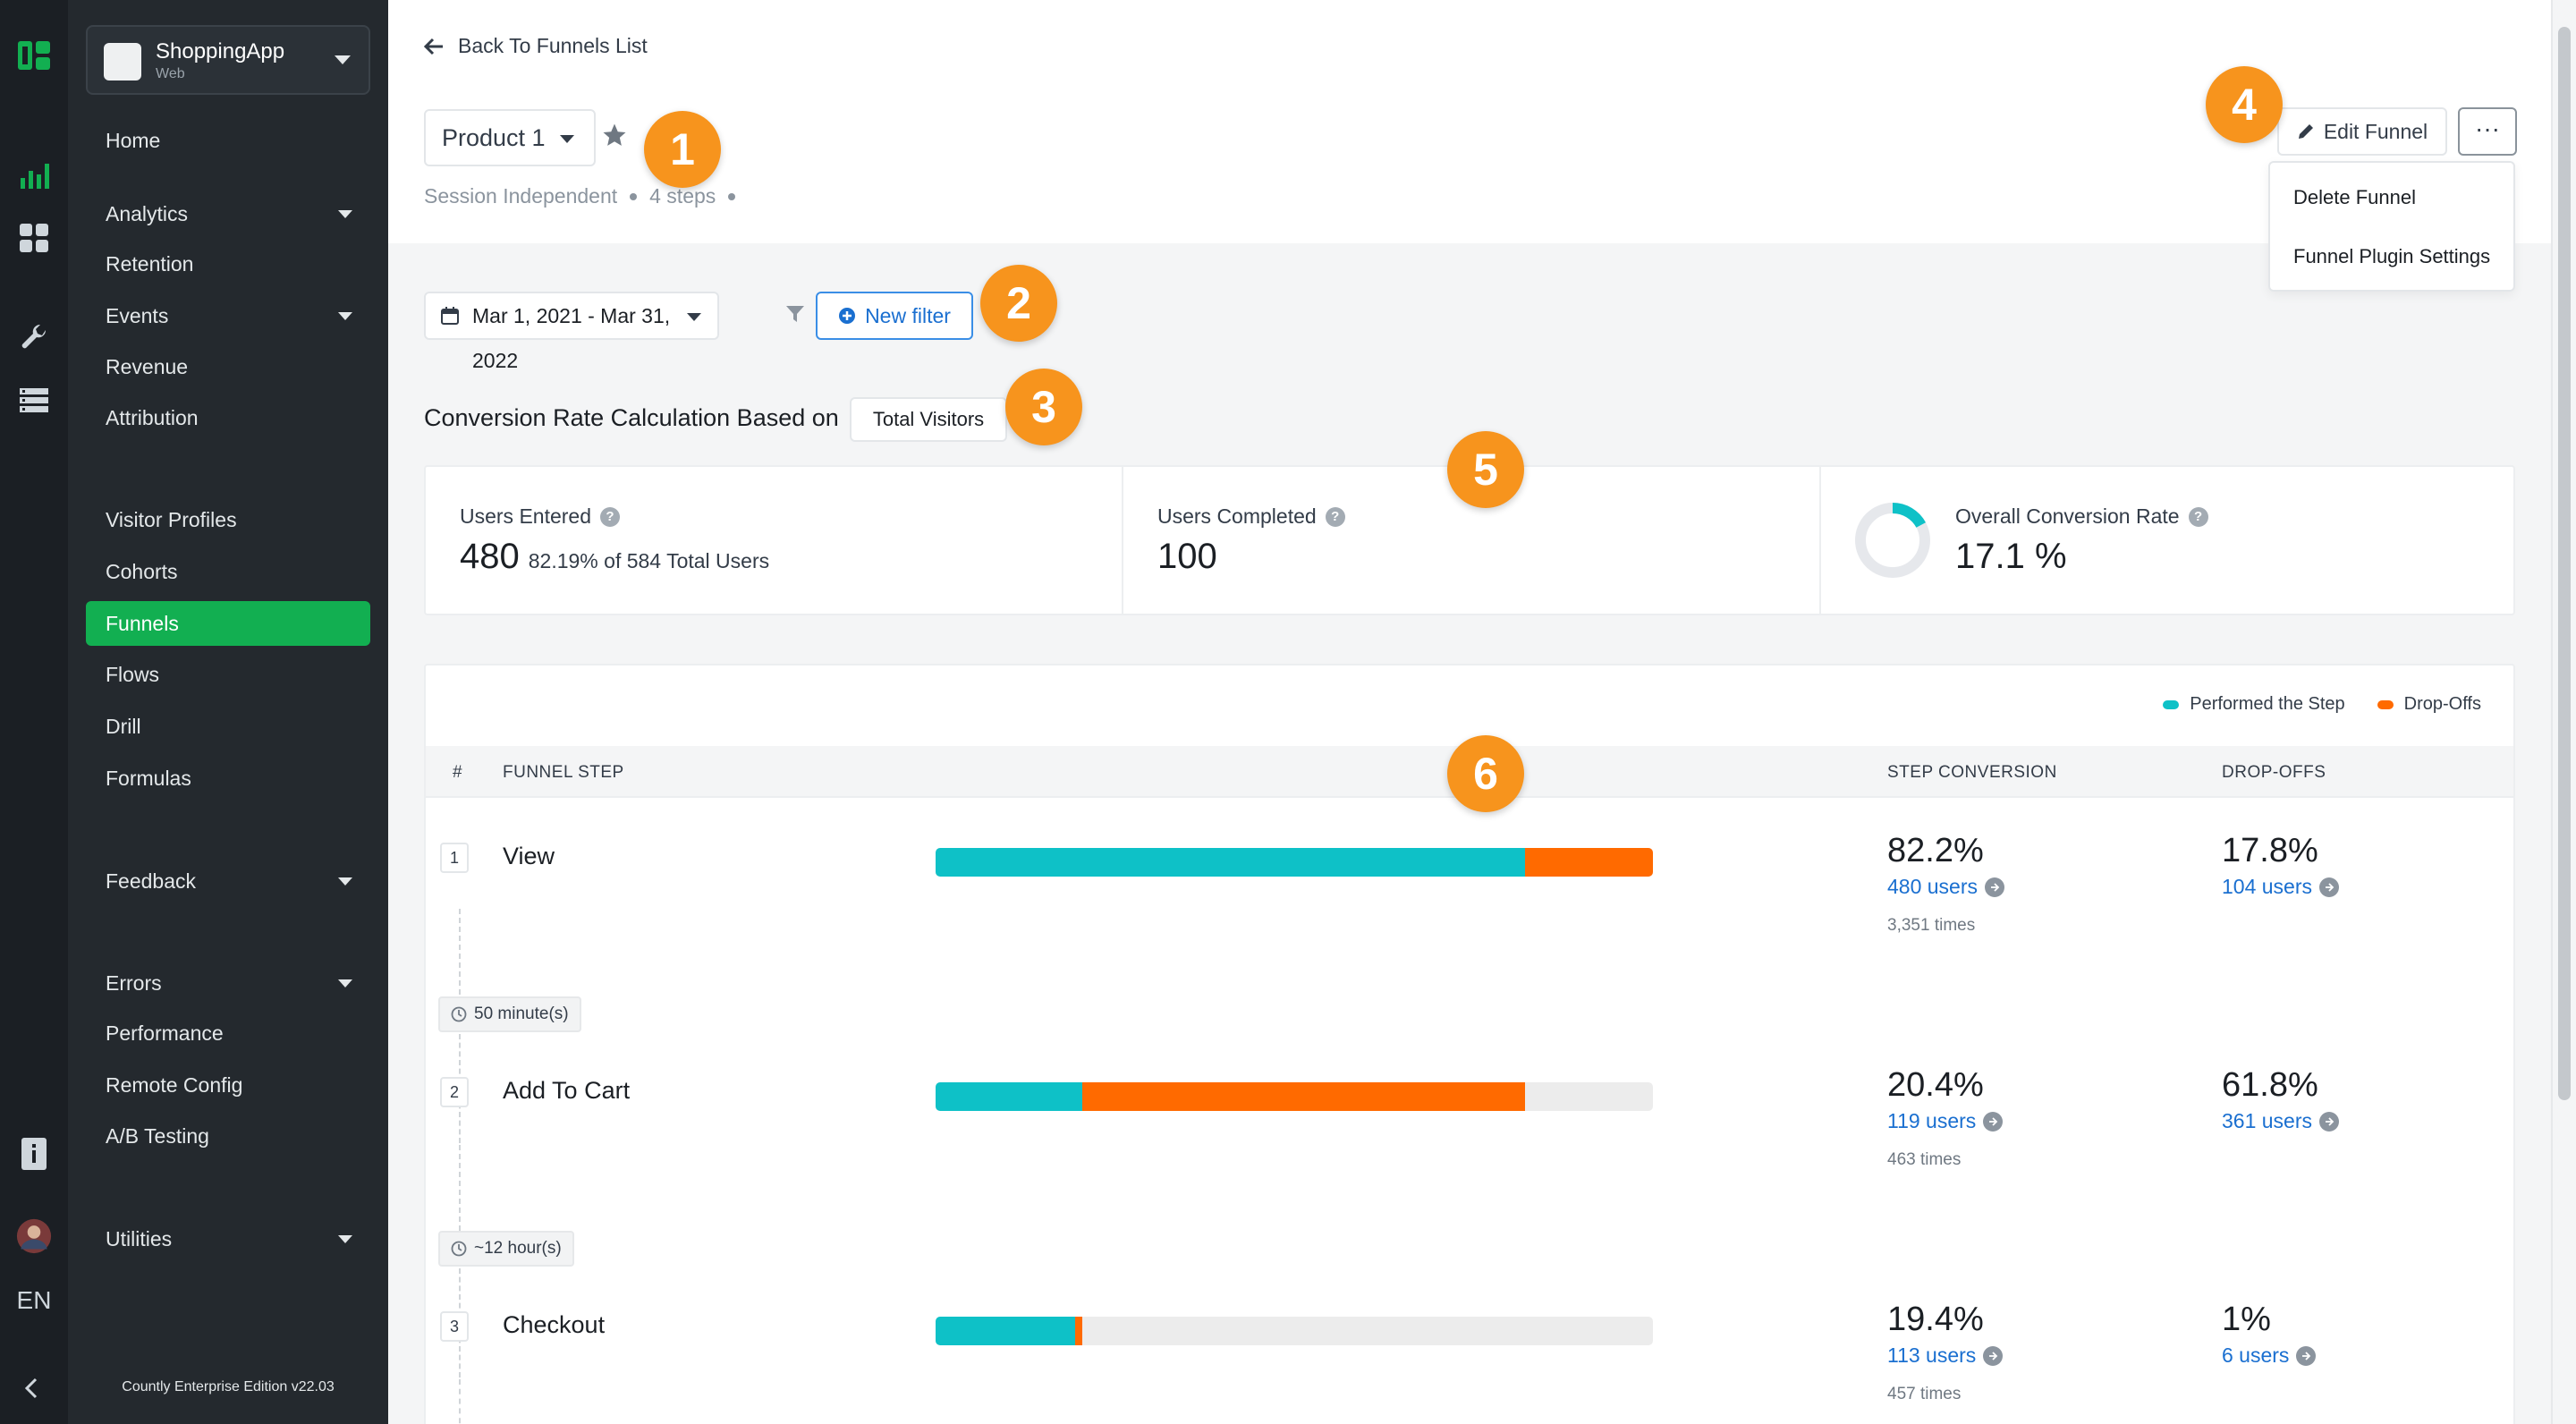 This screenshot has height=1424, width=2576. I want to click on sidebar-item-label: Formulas, so click(148, 778).